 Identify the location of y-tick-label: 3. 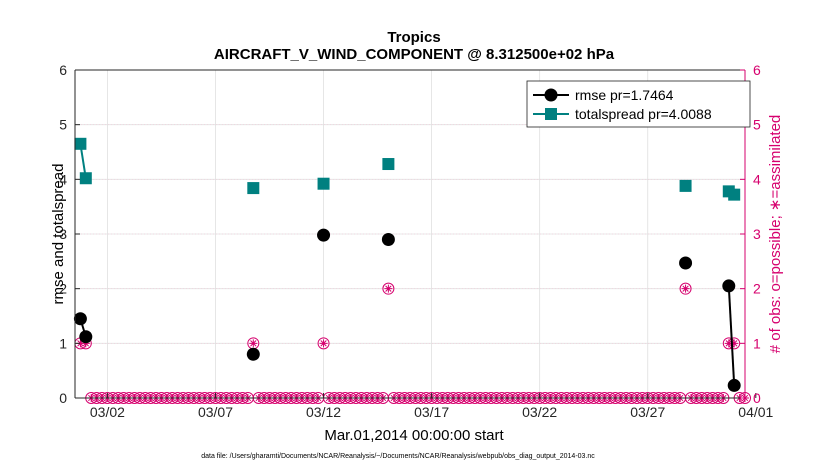
(63, 234).